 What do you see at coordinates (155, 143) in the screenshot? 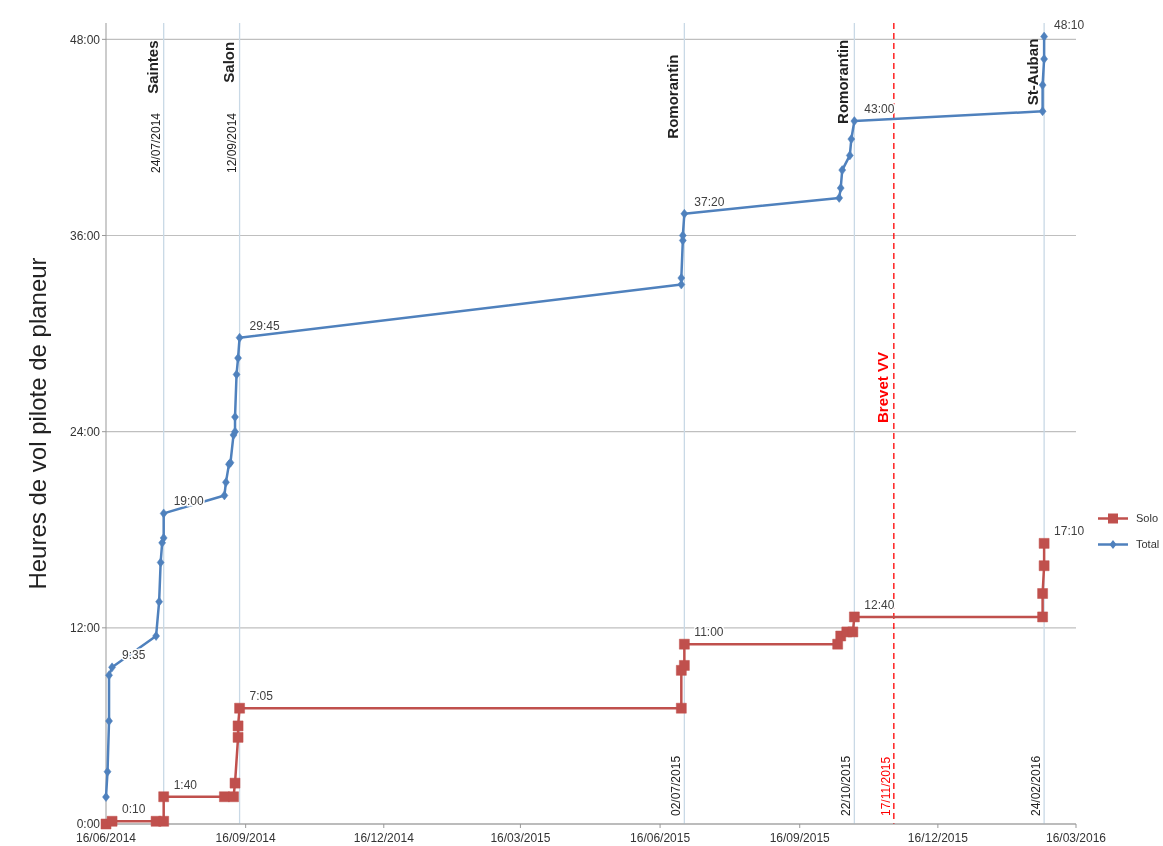
I see `ref-line-label: 24/07/2014` at bounding box center [155, 143].